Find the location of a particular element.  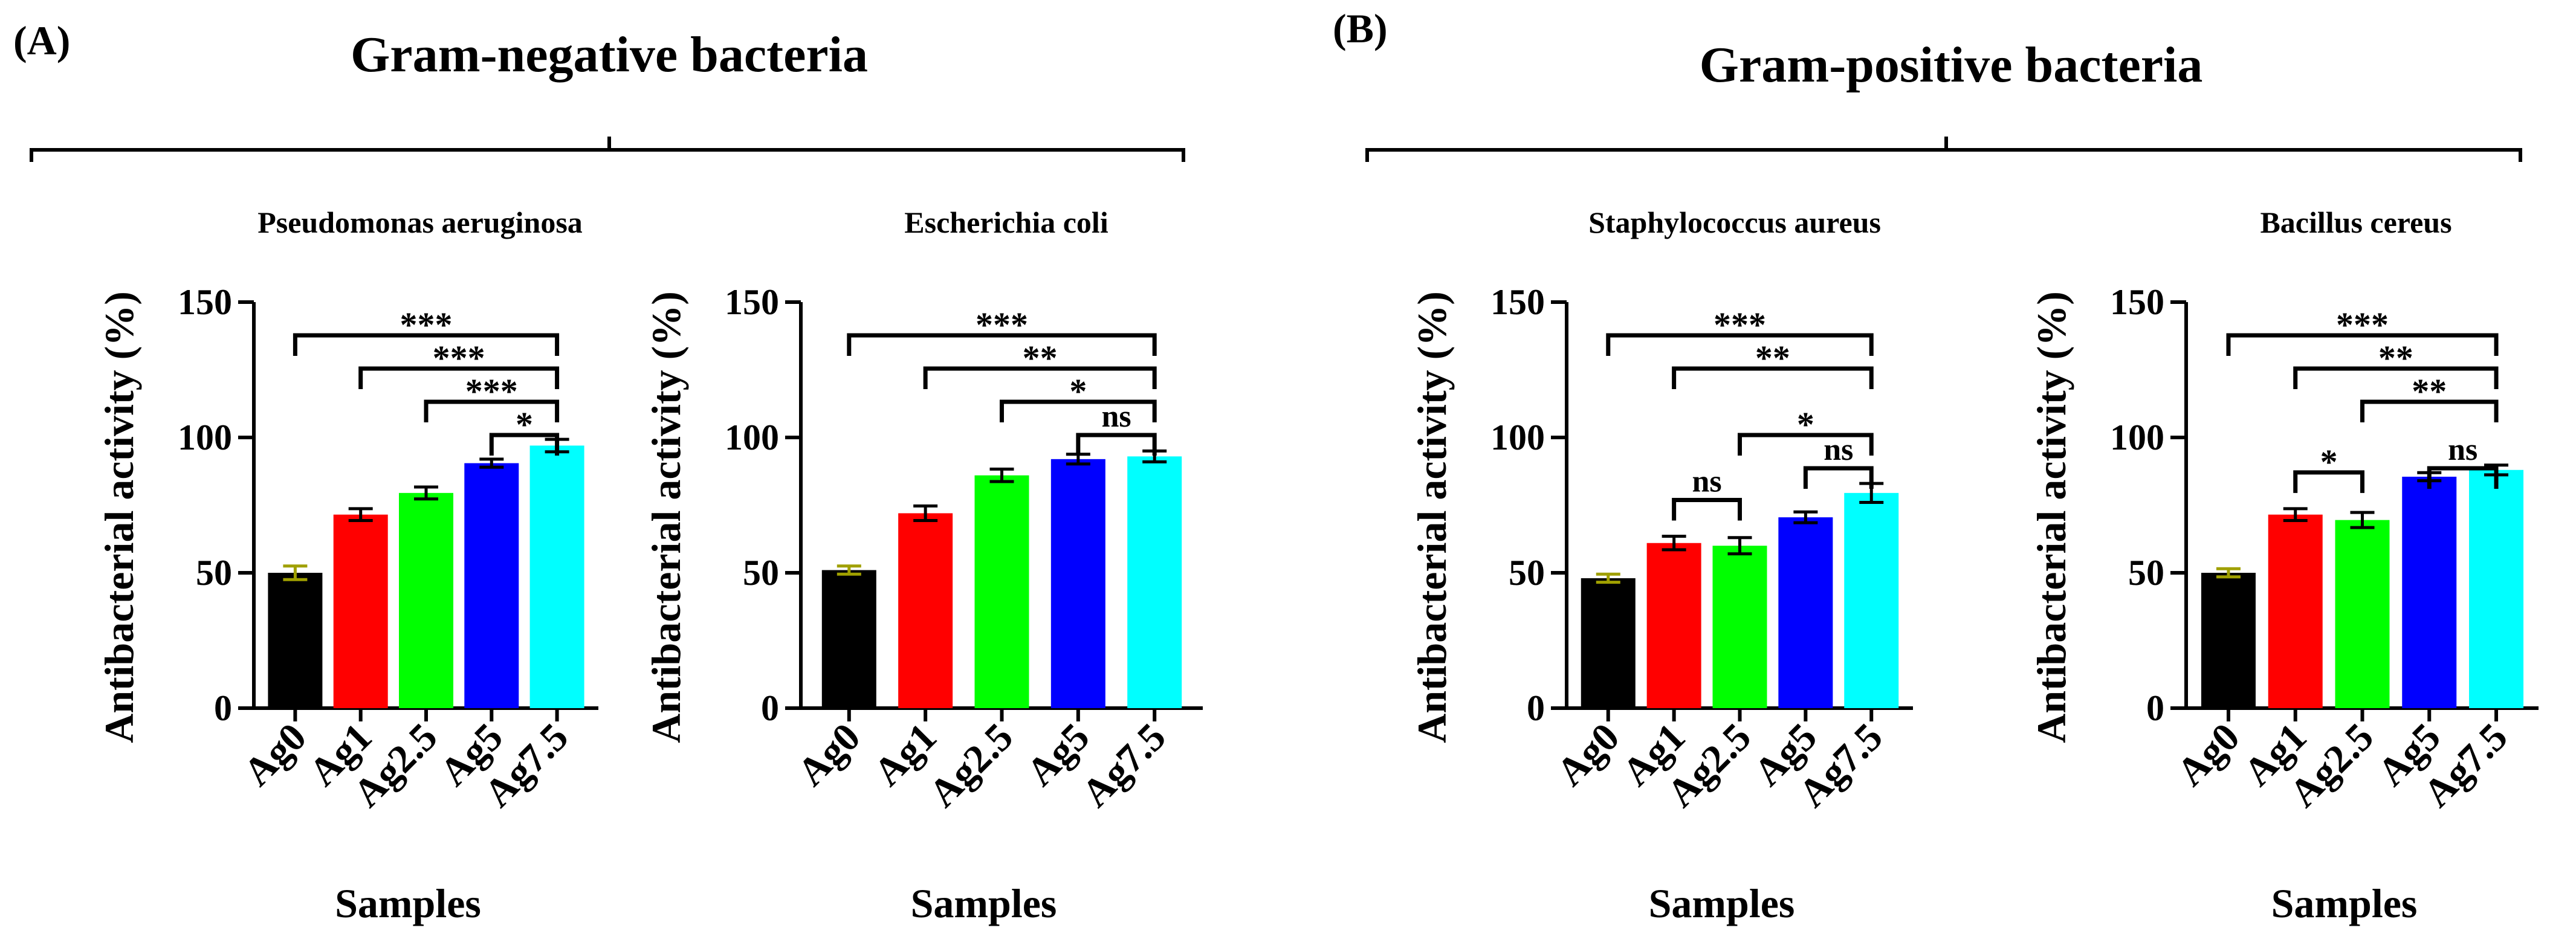

group-title-gram-positive: Gram-positive bacteria is located at coordinates (1951, 65).